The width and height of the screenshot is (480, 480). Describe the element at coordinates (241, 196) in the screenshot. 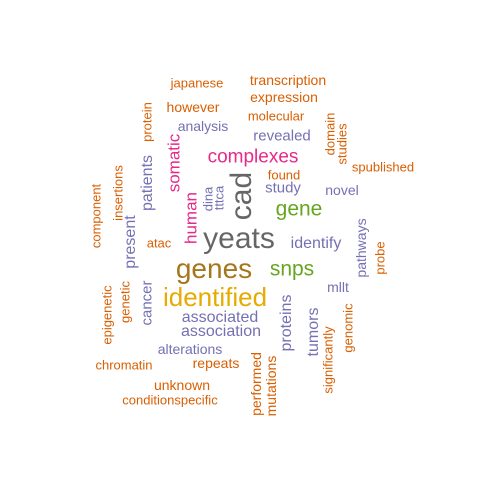

I see `word-cad: cad` at that location.